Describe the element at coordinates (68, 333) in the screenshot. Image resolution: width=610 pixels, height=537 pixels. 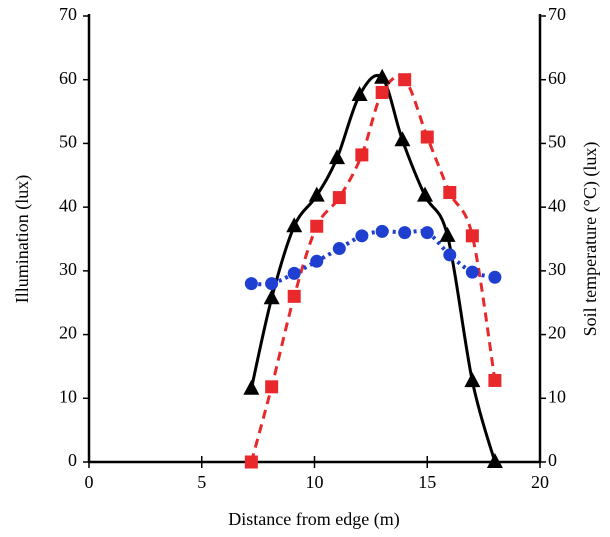
I see `y-tick-label: 20` at that location.